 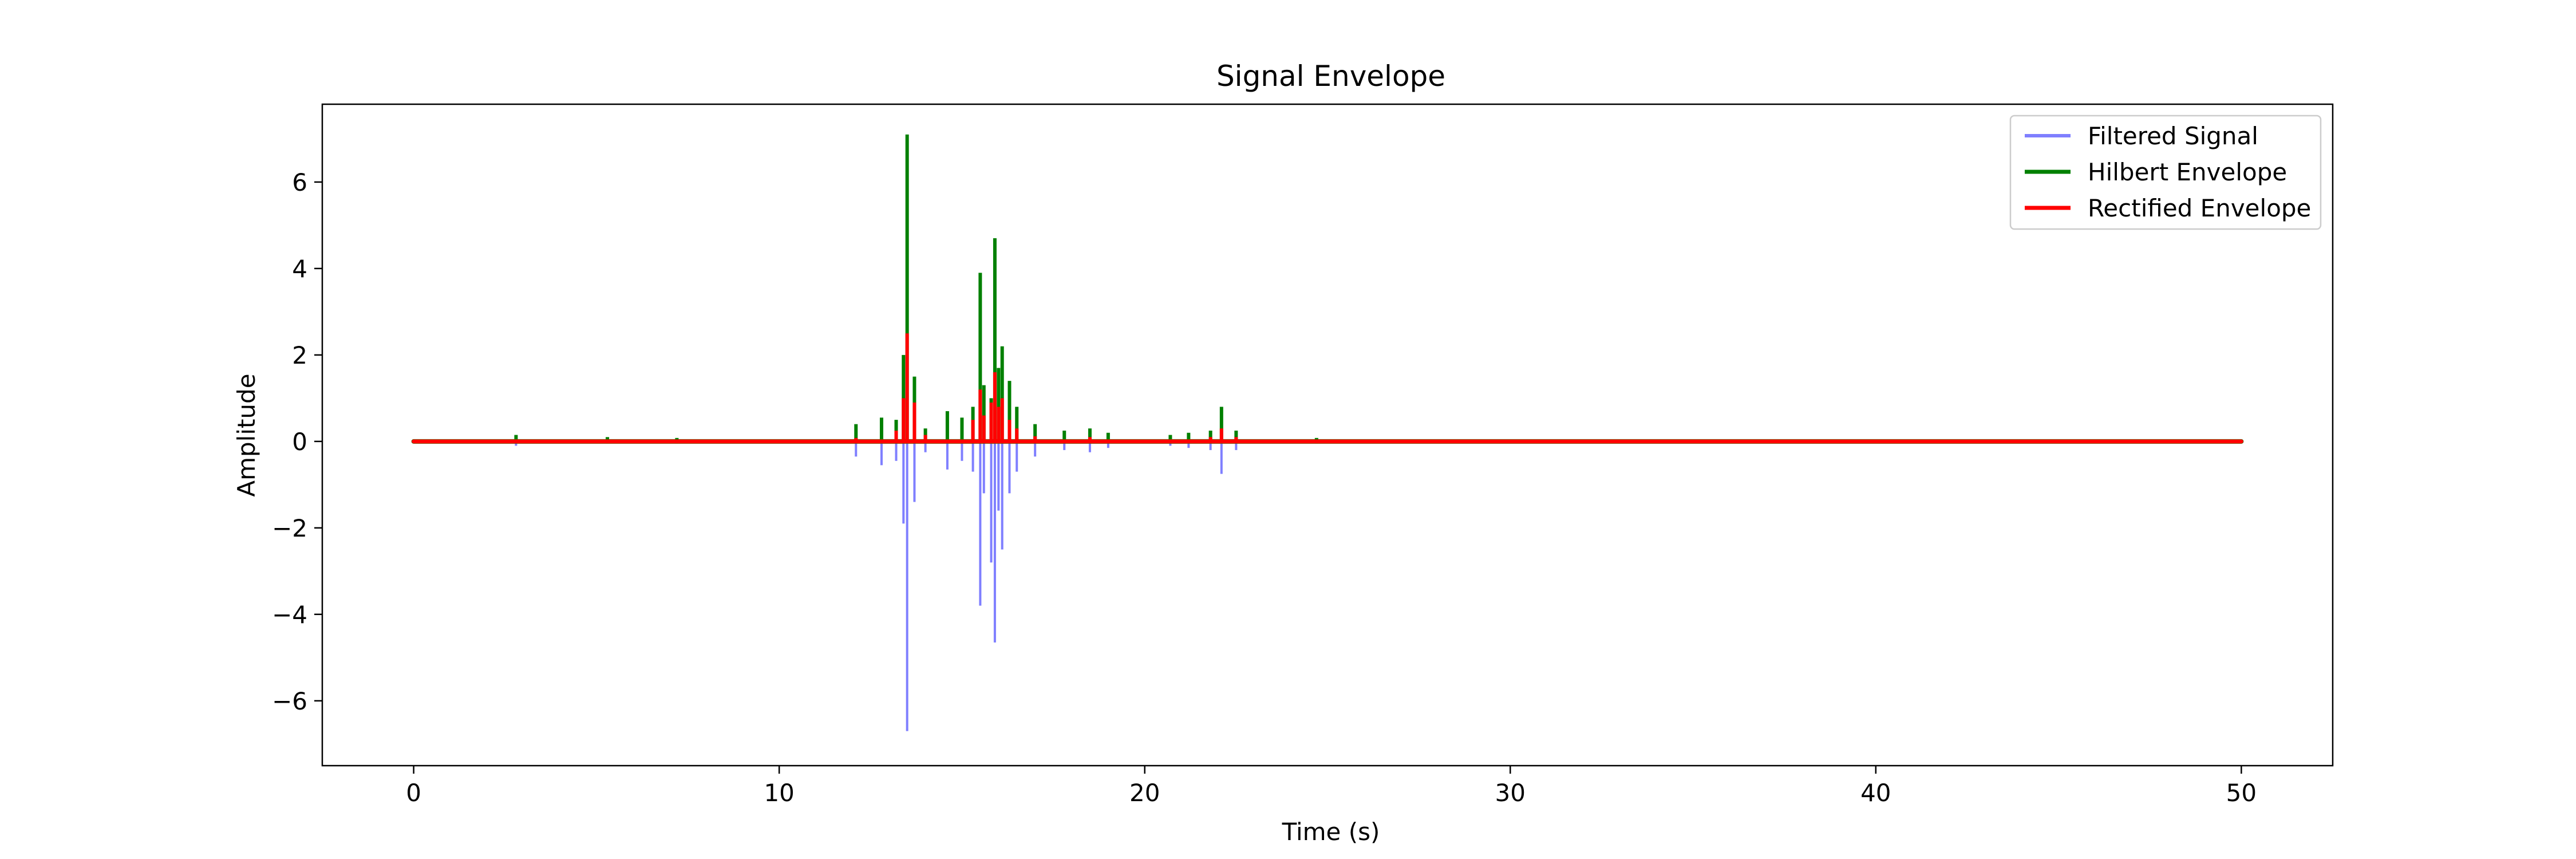 What do you see at coordinates (289, 528) in the screenshot?
I see `y-tick-label: −2` at bounding box center [289, 528].